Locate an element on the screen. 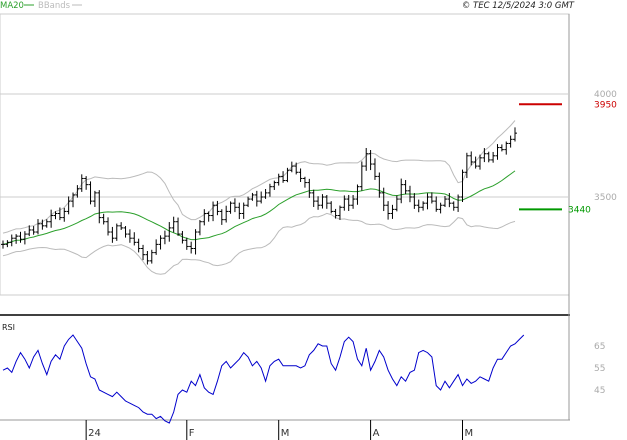  rsi-y-tick-45: 45 is located at coordinates (599, 391).